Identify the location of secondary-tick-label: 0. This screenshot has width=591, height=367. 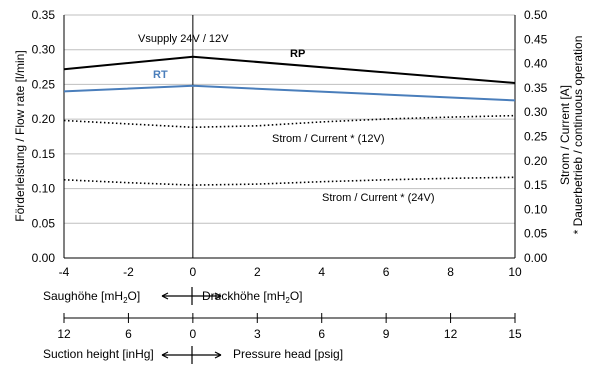
(193, 334).